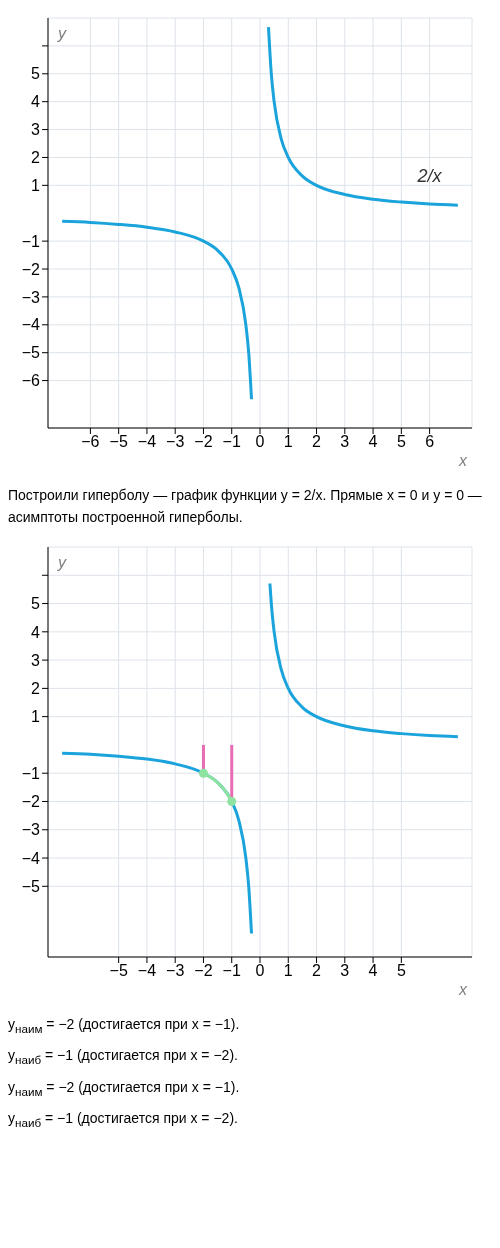 Image resolution: width=500 pixels, height=1248 pixels. I want to click on text: Построили гиперболу — график функции y = 2/x. Прямые x = 0 и y = 0 — асимптоты построенной гиперболы., so click(245, 507).